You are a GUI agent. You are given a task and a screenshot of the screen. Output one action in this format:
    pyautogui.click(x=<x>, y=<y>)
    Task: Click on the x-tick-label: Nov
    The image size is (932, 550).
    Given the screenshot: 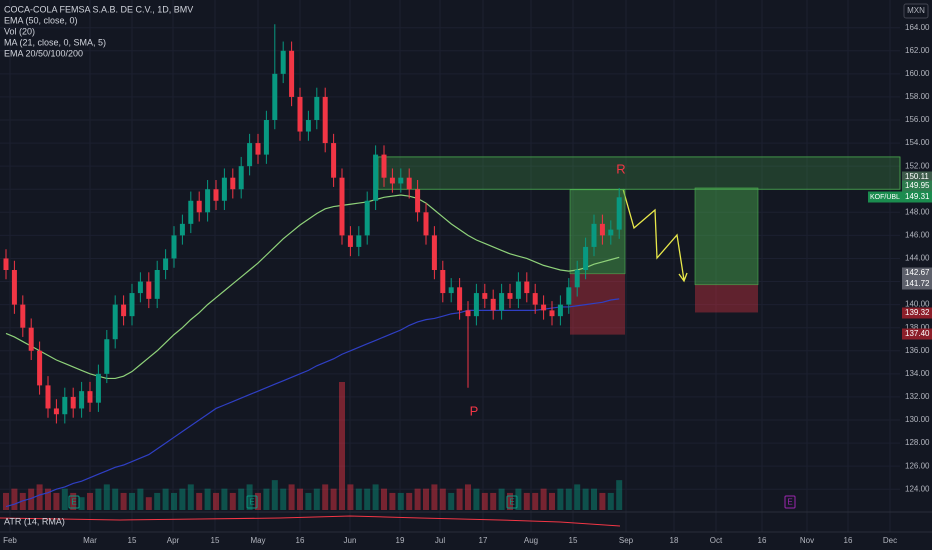 What is the action you would take?
    pyautogui.click(x=807, y=540)
    